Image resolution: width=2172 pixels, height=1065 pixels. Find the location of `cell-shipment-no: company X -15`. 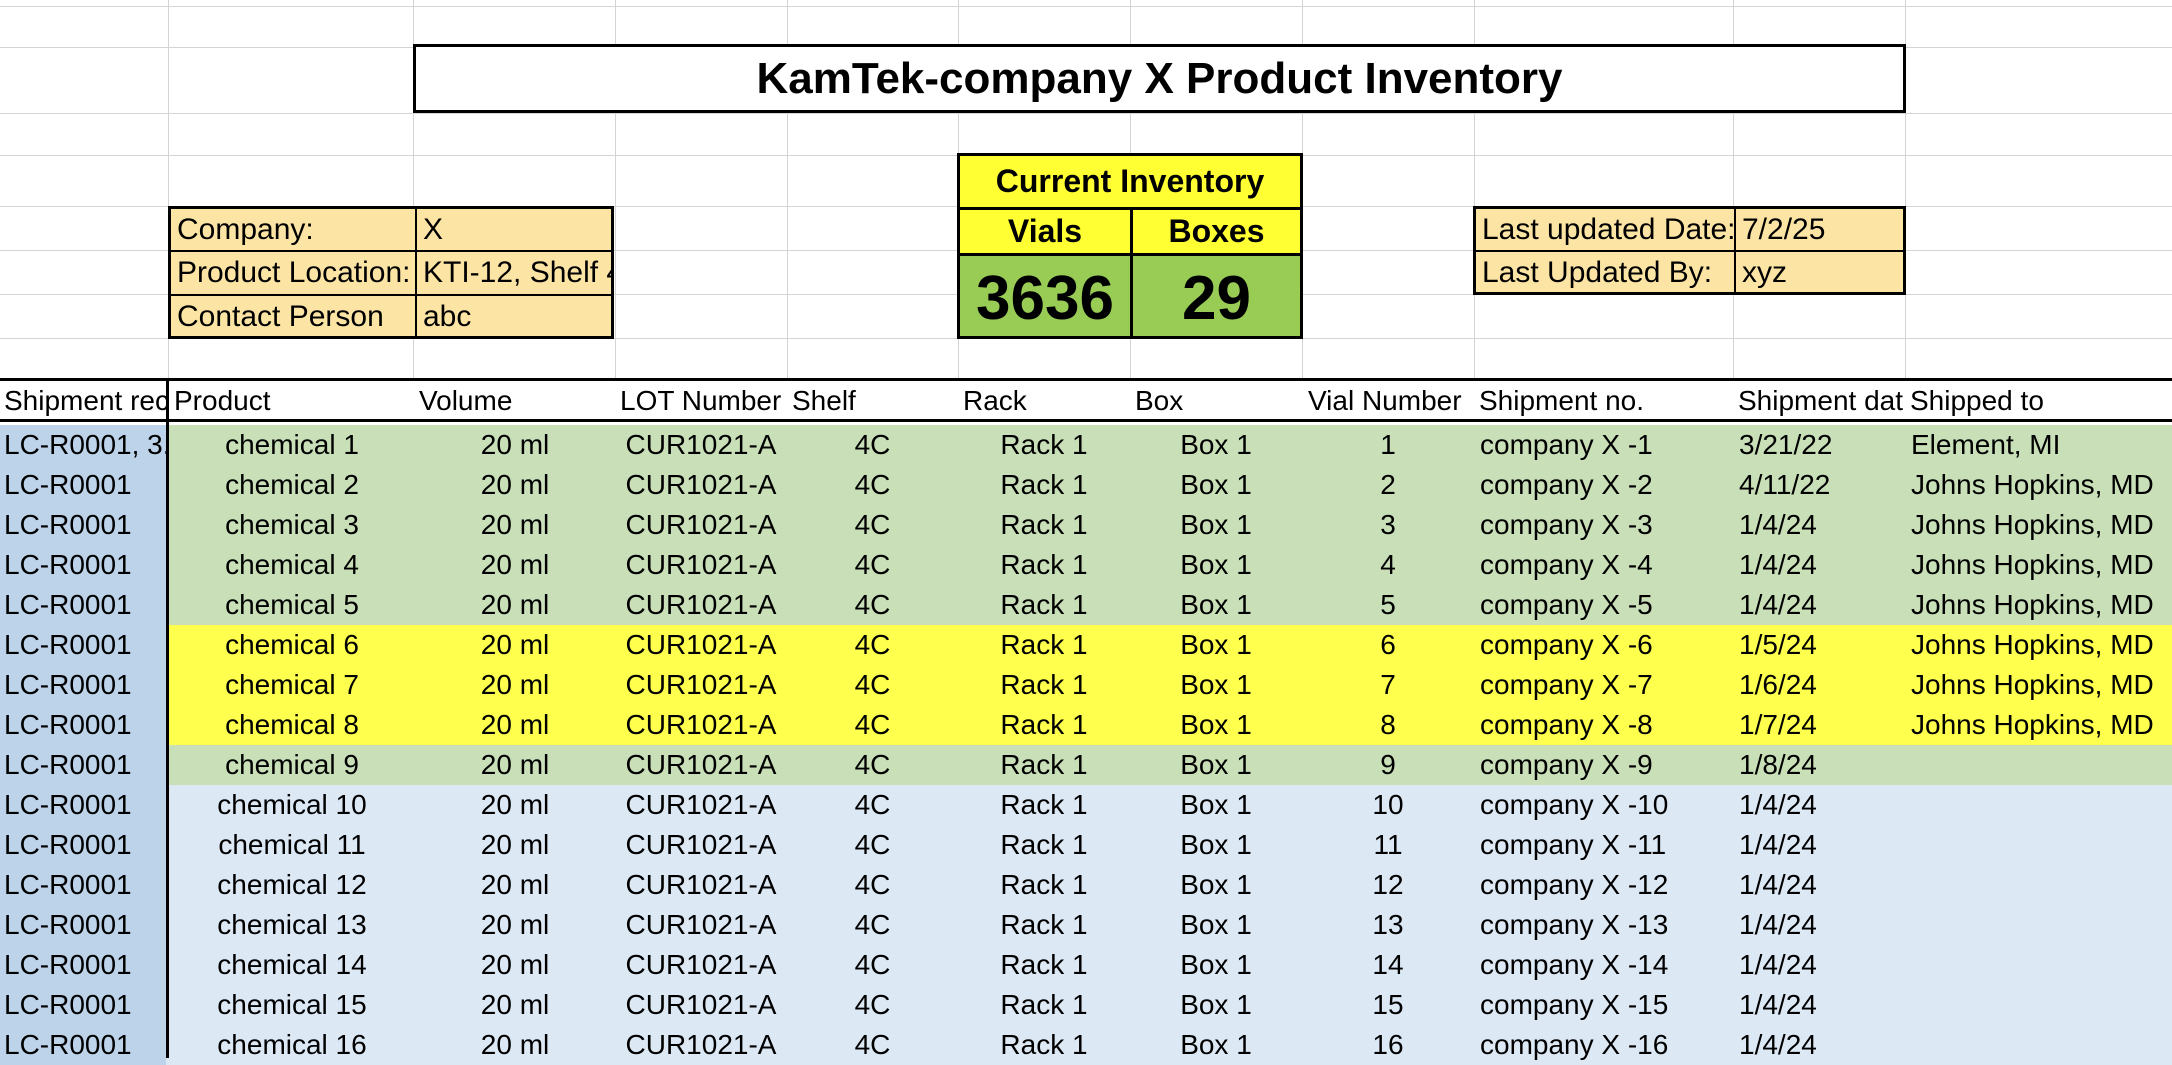

cell-shipment-no: company X -15 is located at coordinates (1574, 1004).